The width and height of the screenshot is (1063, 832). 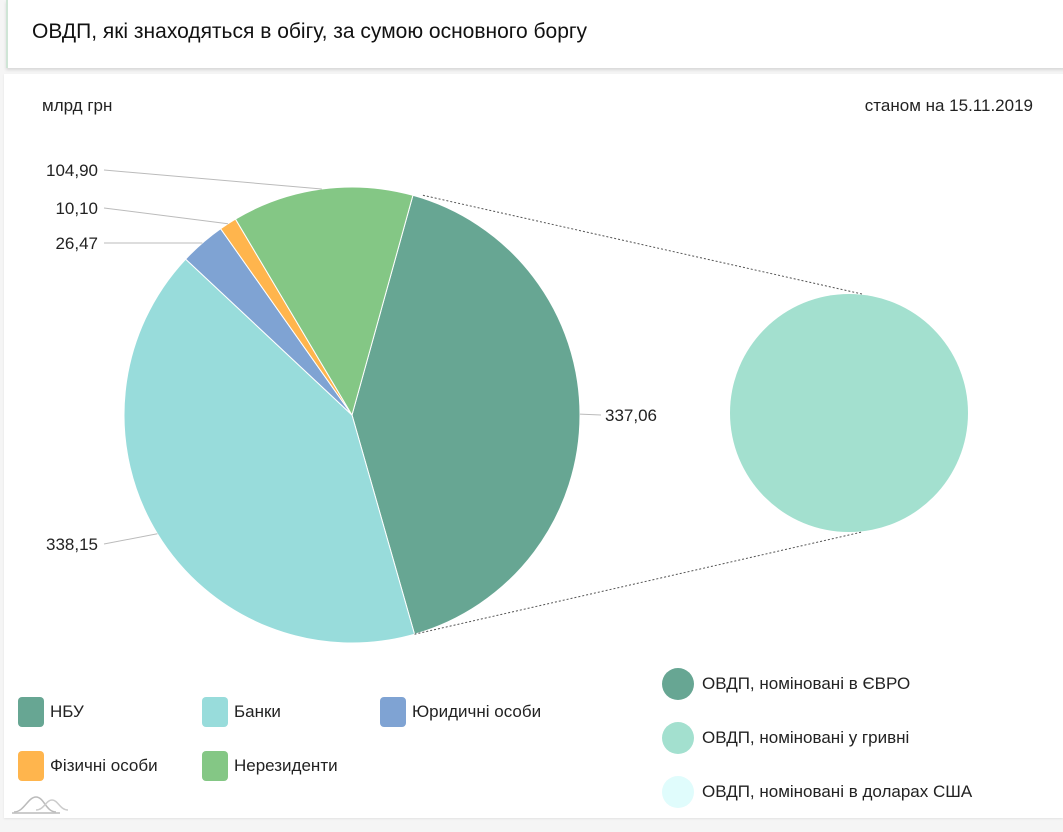 I want to click on legend-label: ОВДП, номіновані в доларах США, so click(x=837, y=791).